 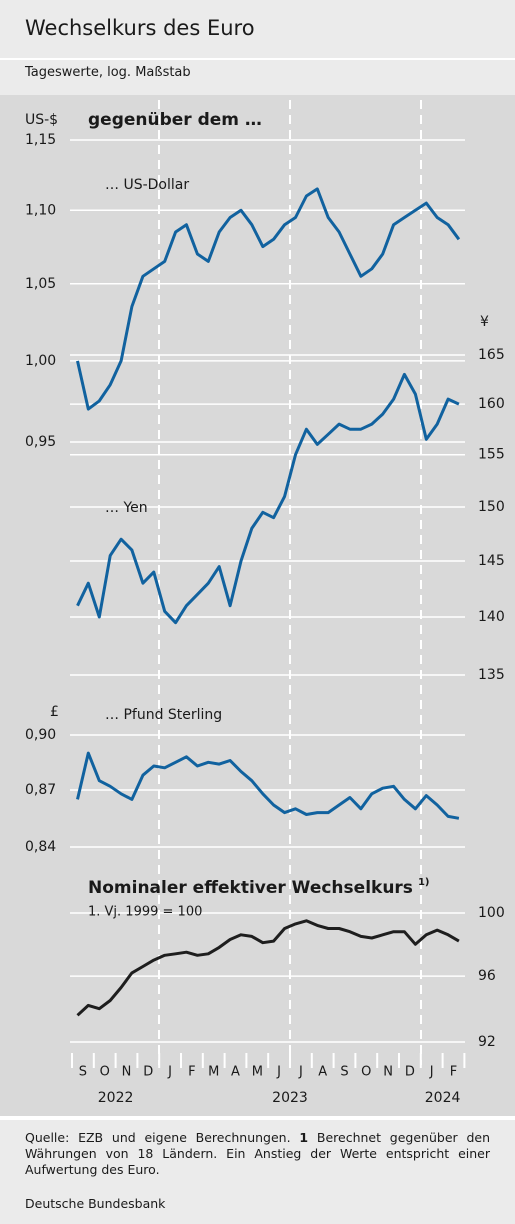 I want to click on series-label: … Yen, so click(x=126, y=508).